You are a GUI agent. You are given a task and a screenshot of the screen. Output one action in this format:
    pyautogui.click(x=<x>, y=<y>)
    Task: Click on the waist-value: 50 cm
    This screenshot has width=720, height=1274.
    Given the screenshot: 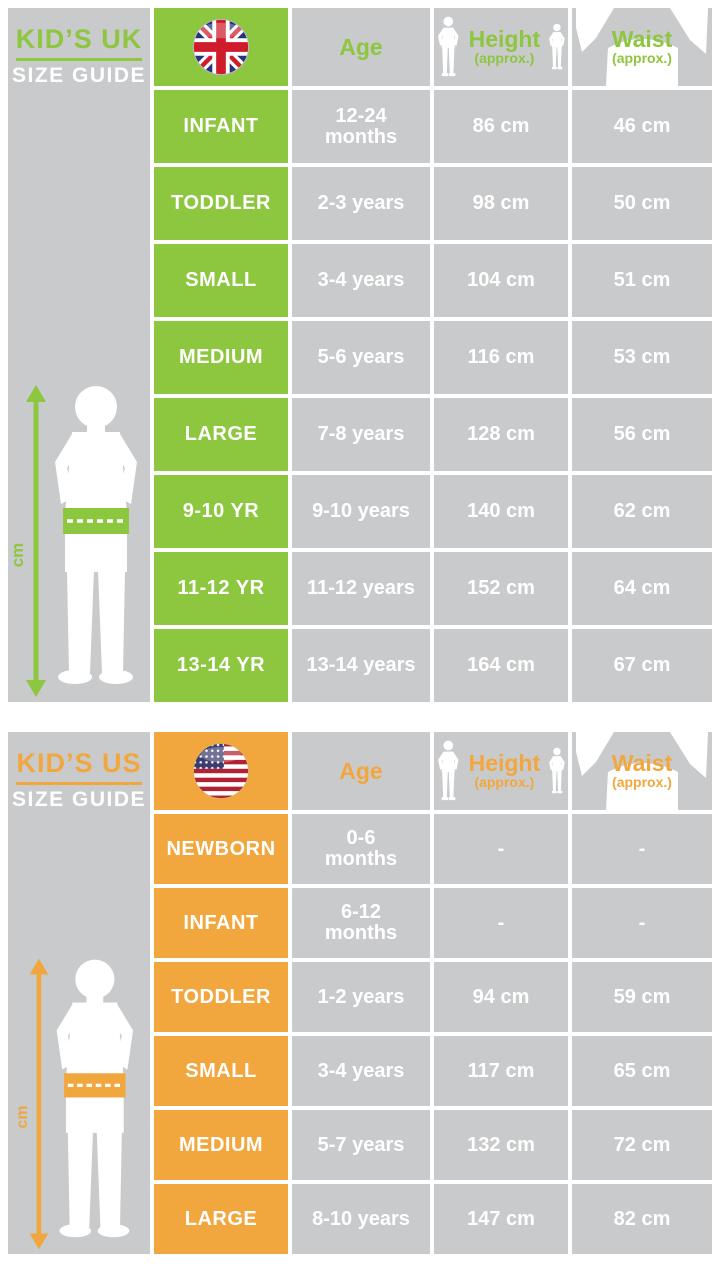 What is the action you would take?
    pyautogui.click(x=642, y=203)
    